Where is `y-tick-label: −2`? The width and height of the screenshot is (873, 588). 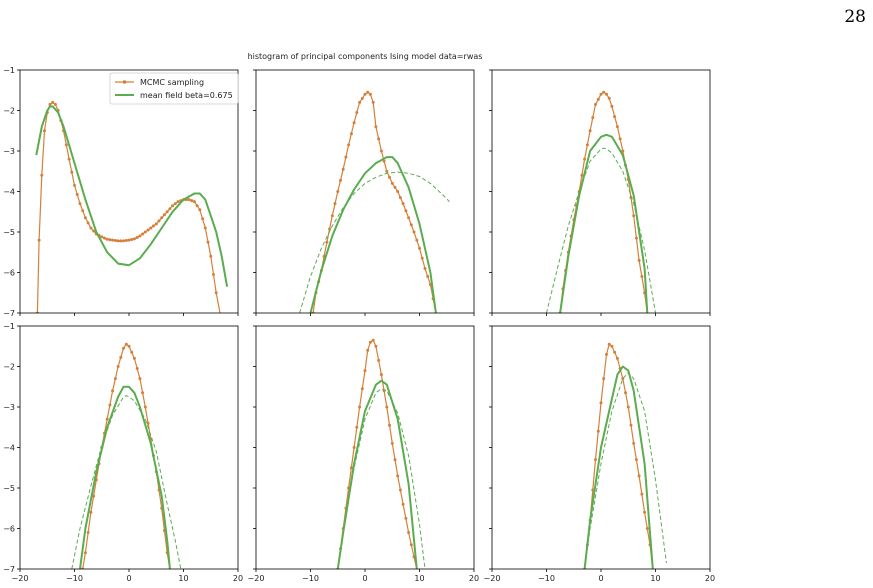 y-tick-label: −2 is located at coordinates (9, 111).